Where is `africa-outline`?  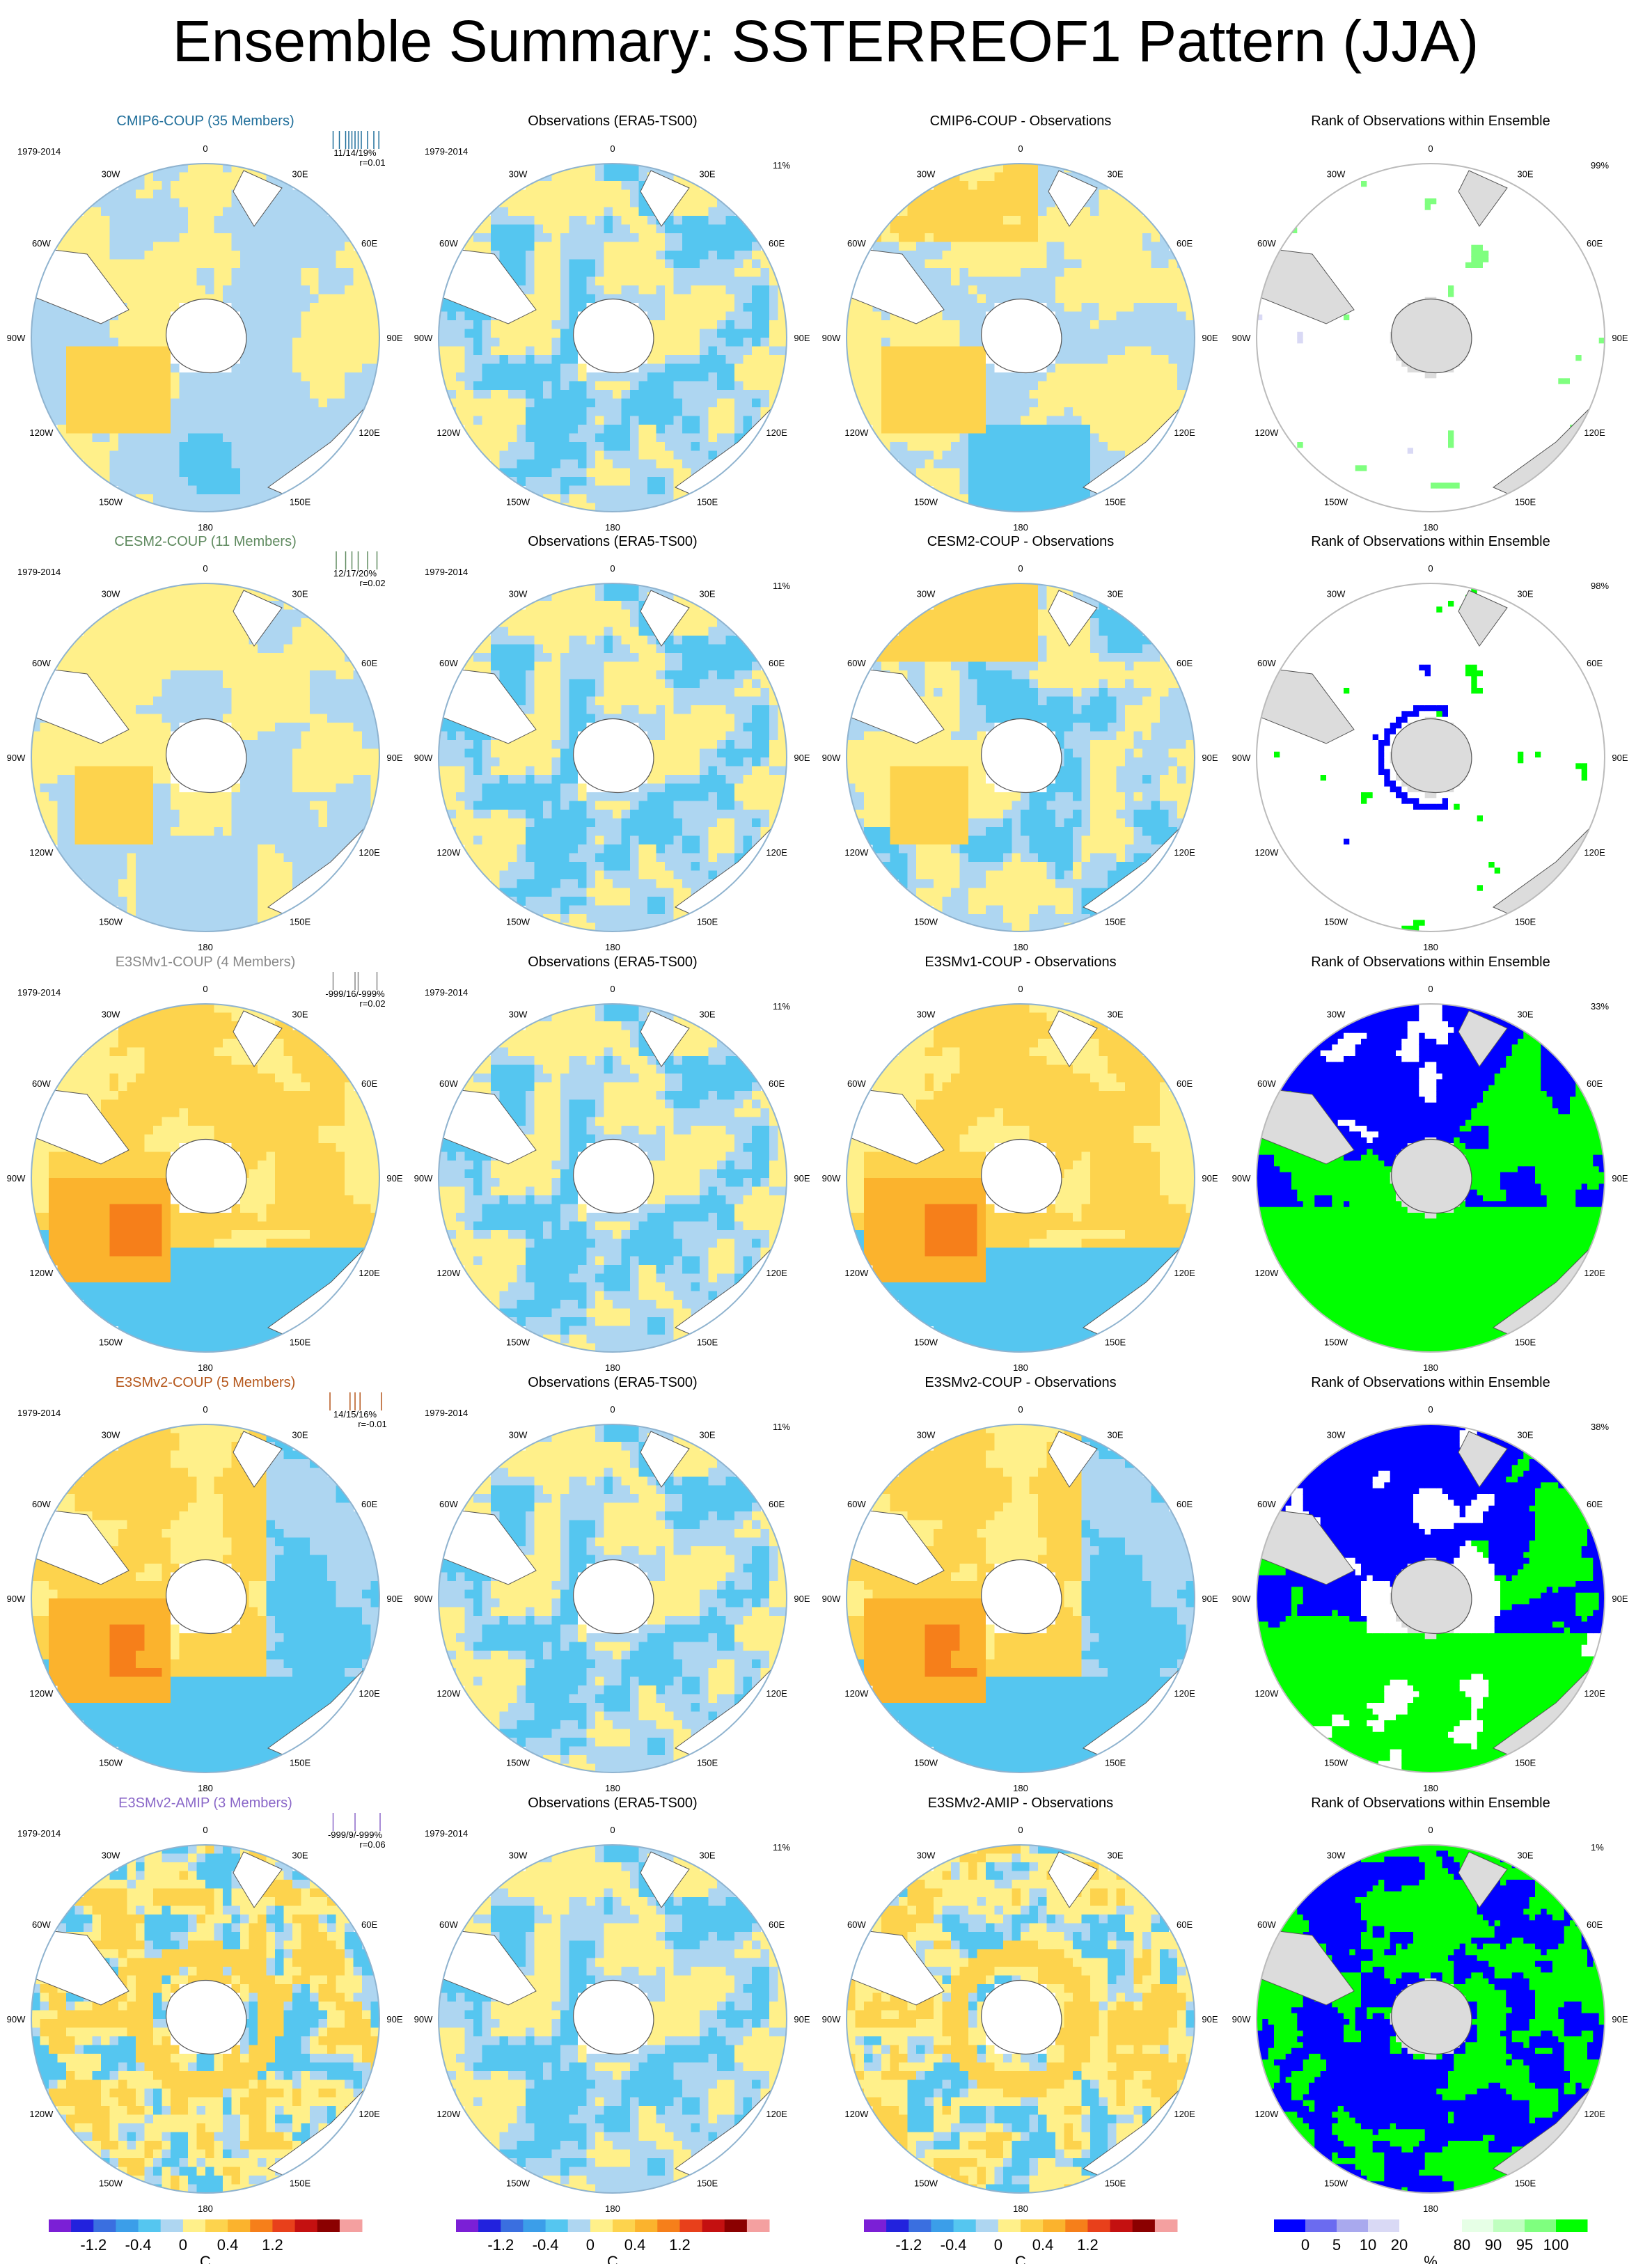
africa-outline is located at coordinates (1483, 198).